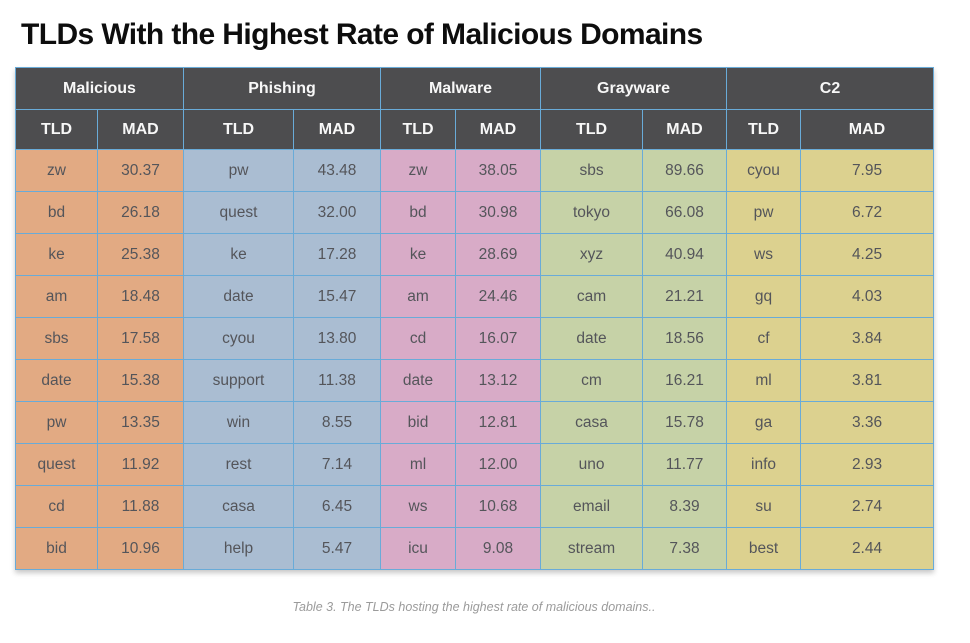  What do you see at coordinates (56, 129) in the screenshot?
I see `col-header-malicious-tld: TLD` at bounding box center [56, 129].